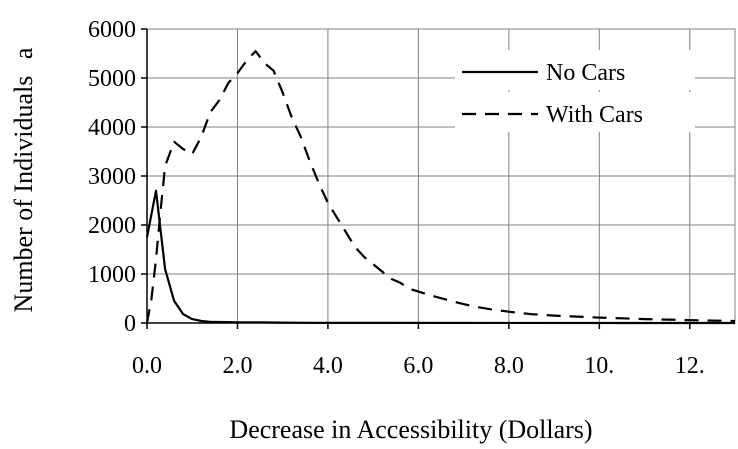 The width and height of the screenshot is (738, 449). Describe the element at coordinates (418, 366) in the screenshot. I see `x-tick-label: 6.0` at that location.